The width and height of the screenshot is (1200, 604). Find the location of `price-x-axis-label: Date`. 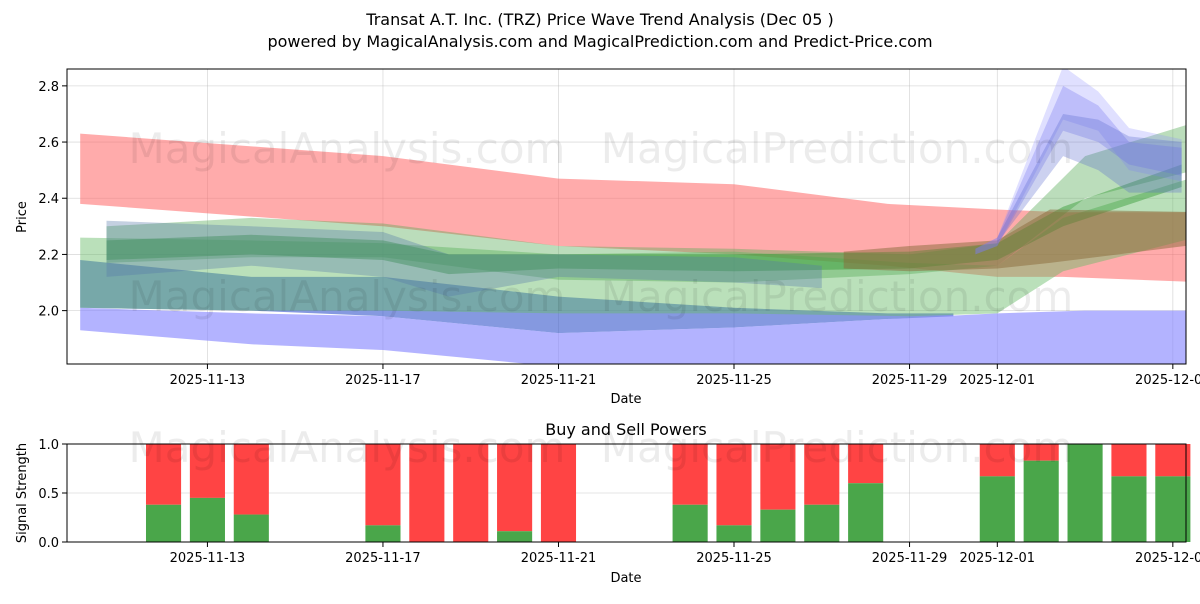

price-x-axis-label: Date is located at coordinates (625, 399).